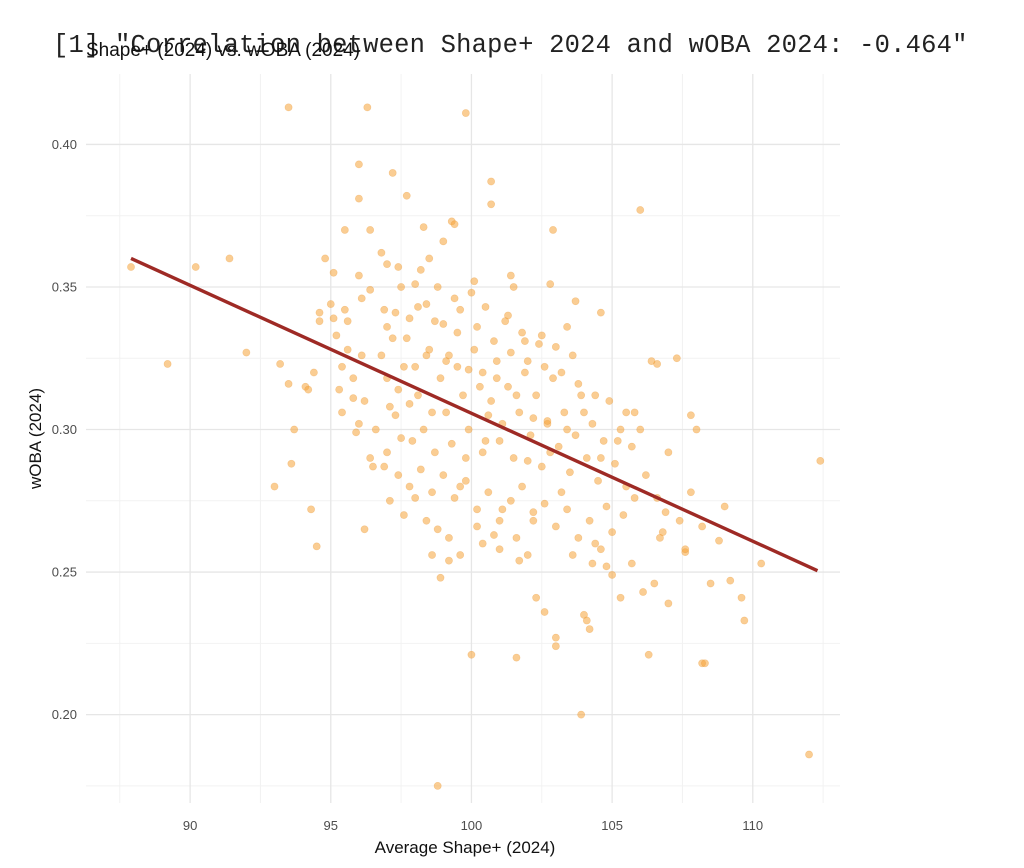 The image size is (1024, 868). I want to click on y-tick-label: 0.40, so click(64, 144).